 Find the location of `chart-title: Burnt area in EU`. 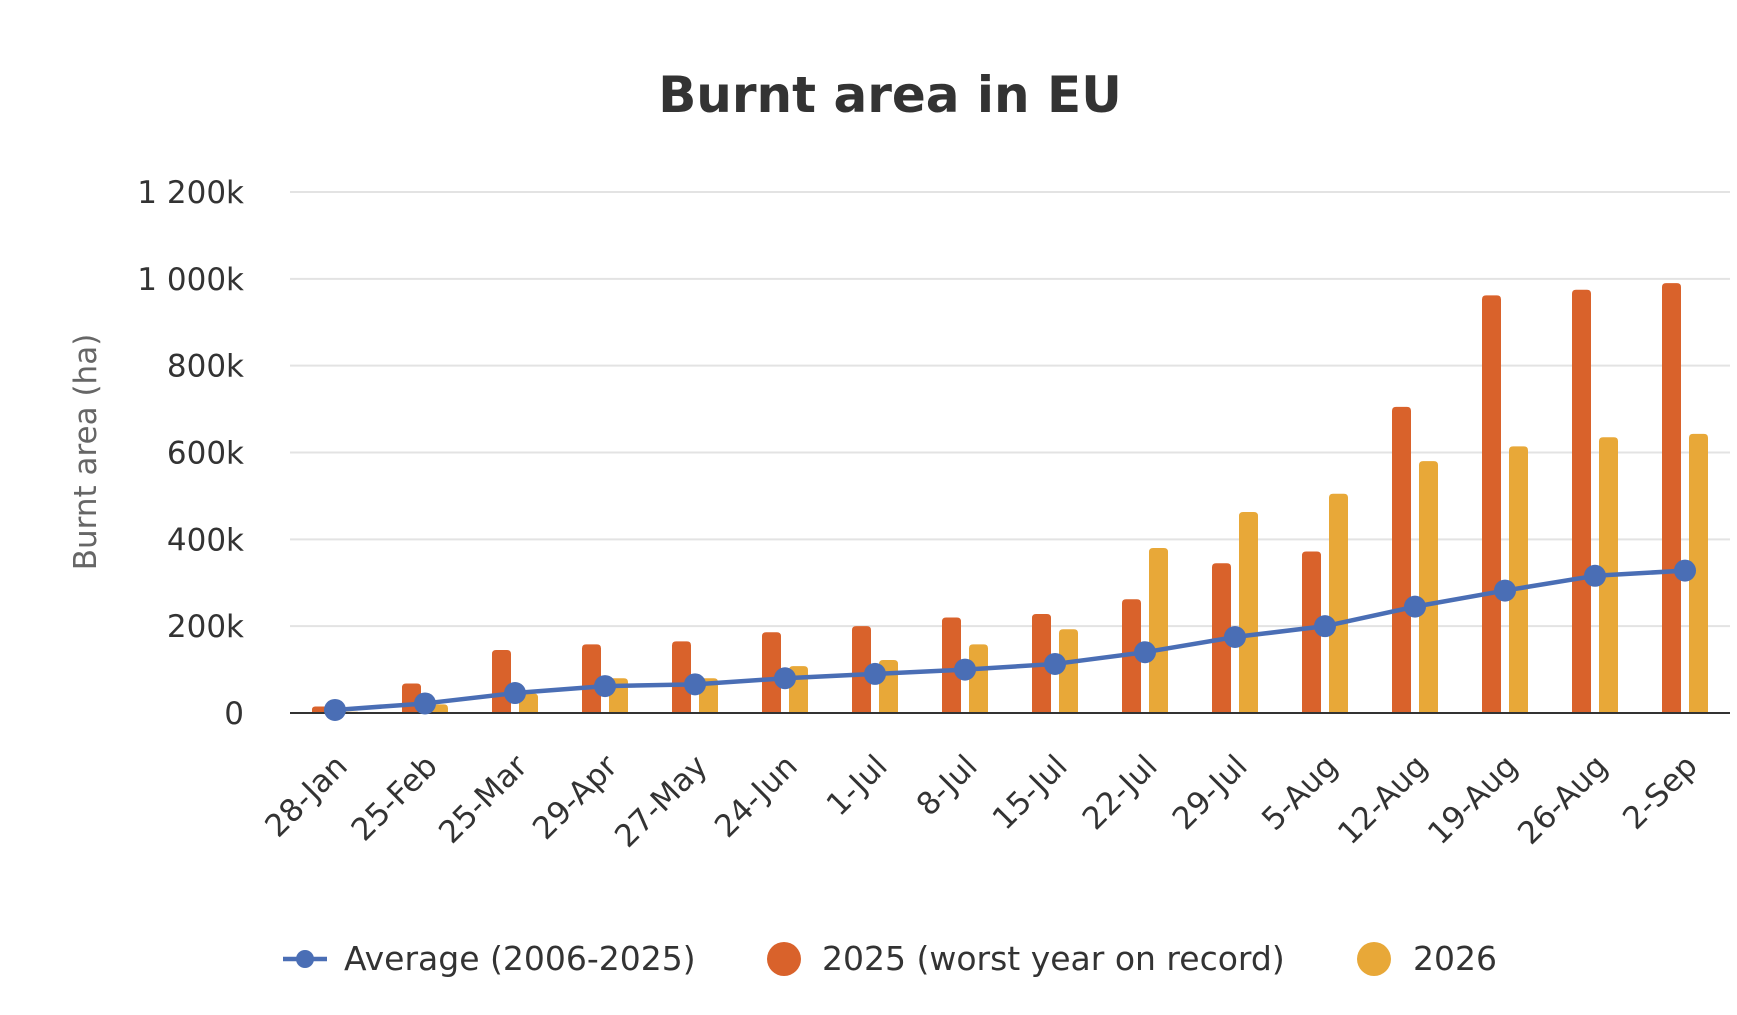

chart-title: Burnt area in EU is located at coordinates (890, 95).